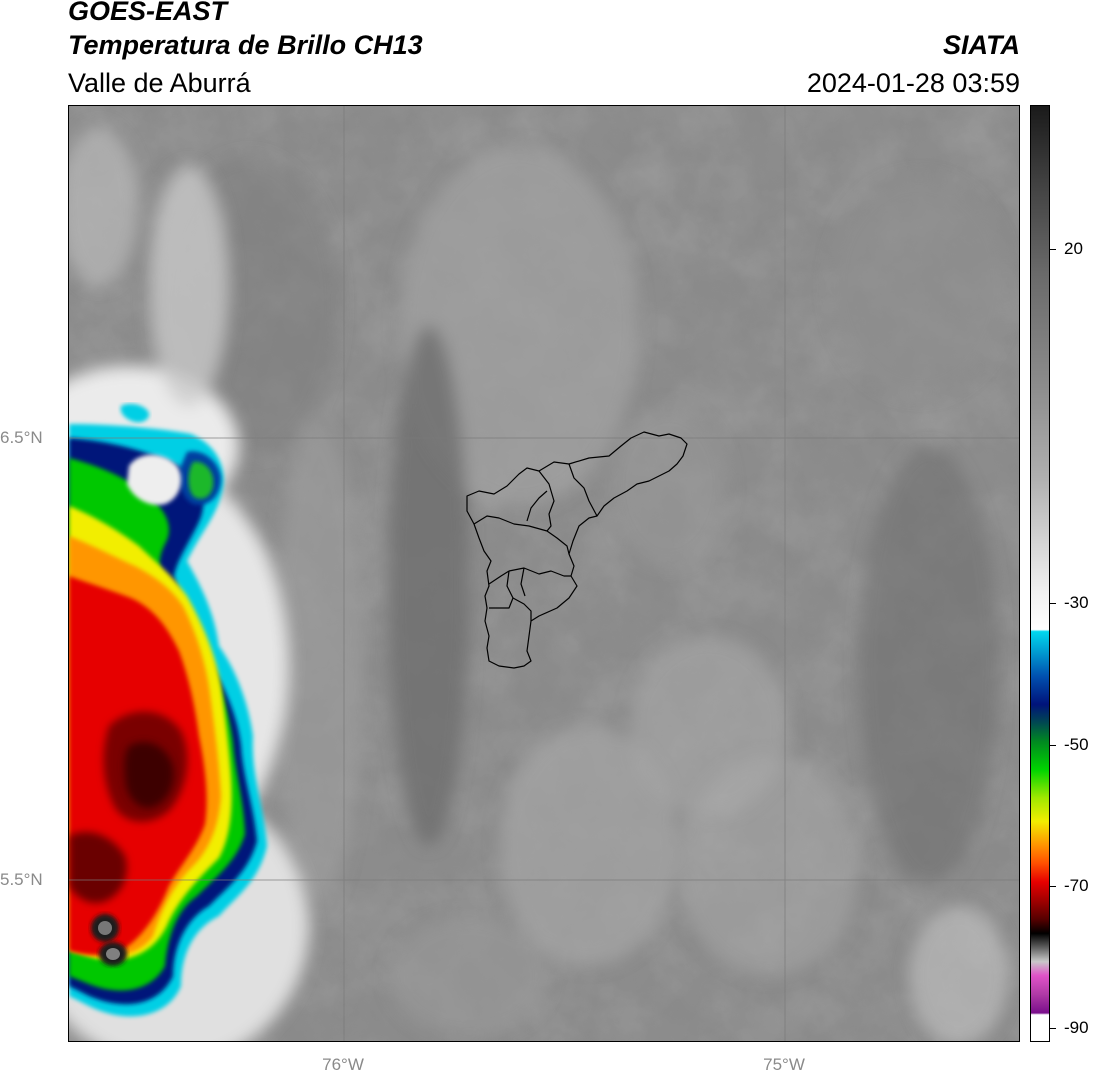 The image size is (1094, 1078). Describe the element at coordinates (577, 550) in the screenshot. I see `municipal-boundaries` at that location.